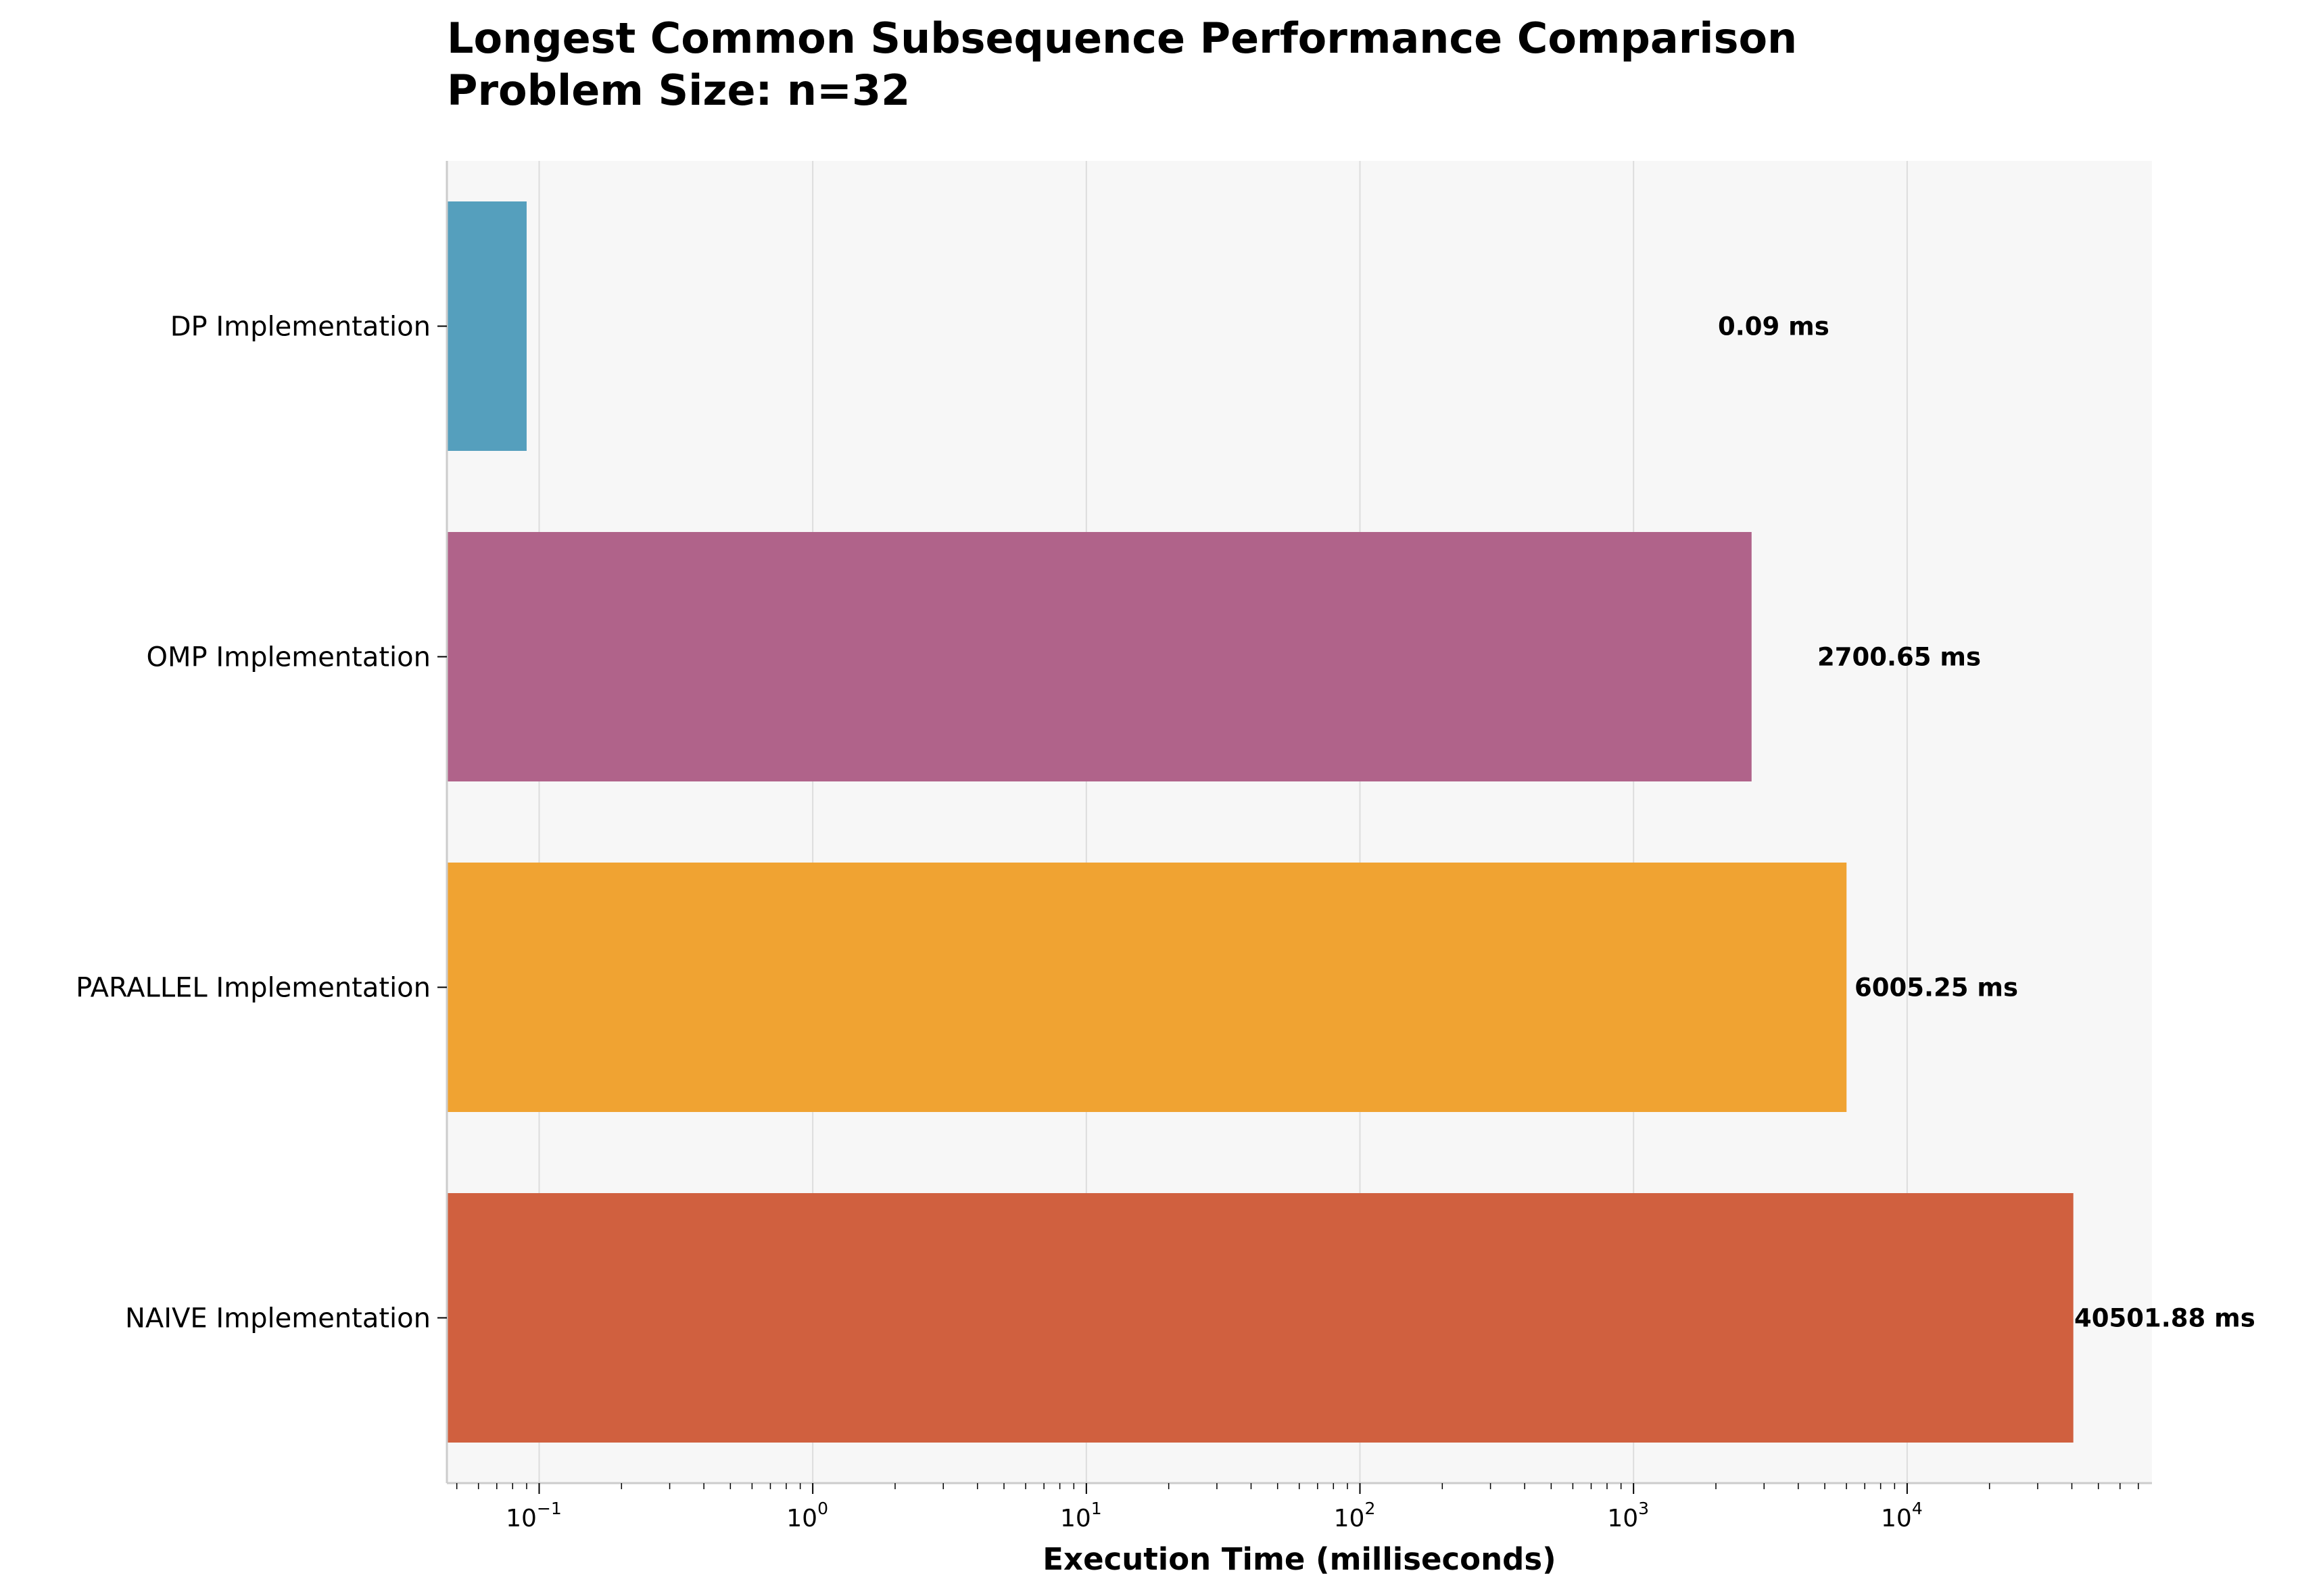 The height and width of the screenshot is (1596, 2298). Describe the element at coordinates (1902, 1515) in the screenshot. I see `x-tick-label: 10⁴` at that location.